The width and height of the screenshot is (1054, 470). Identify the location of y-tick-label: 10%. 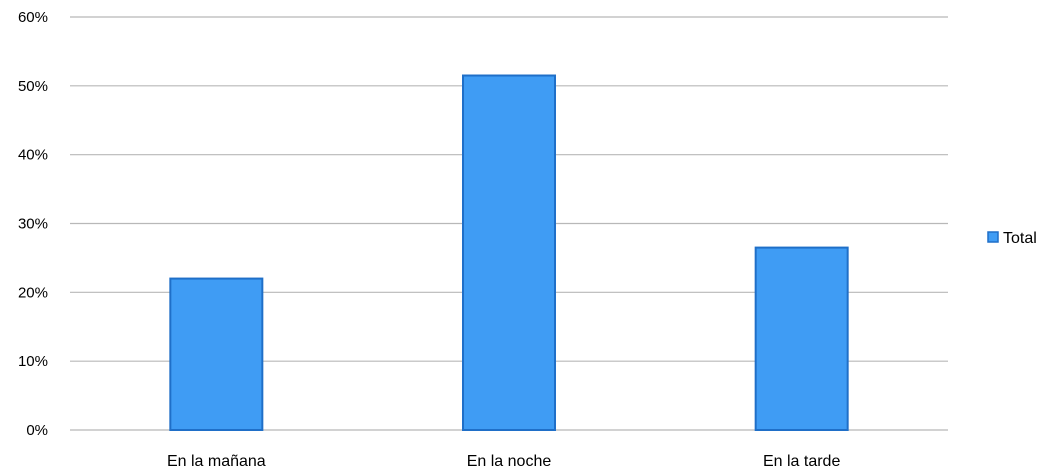
(33, 361).